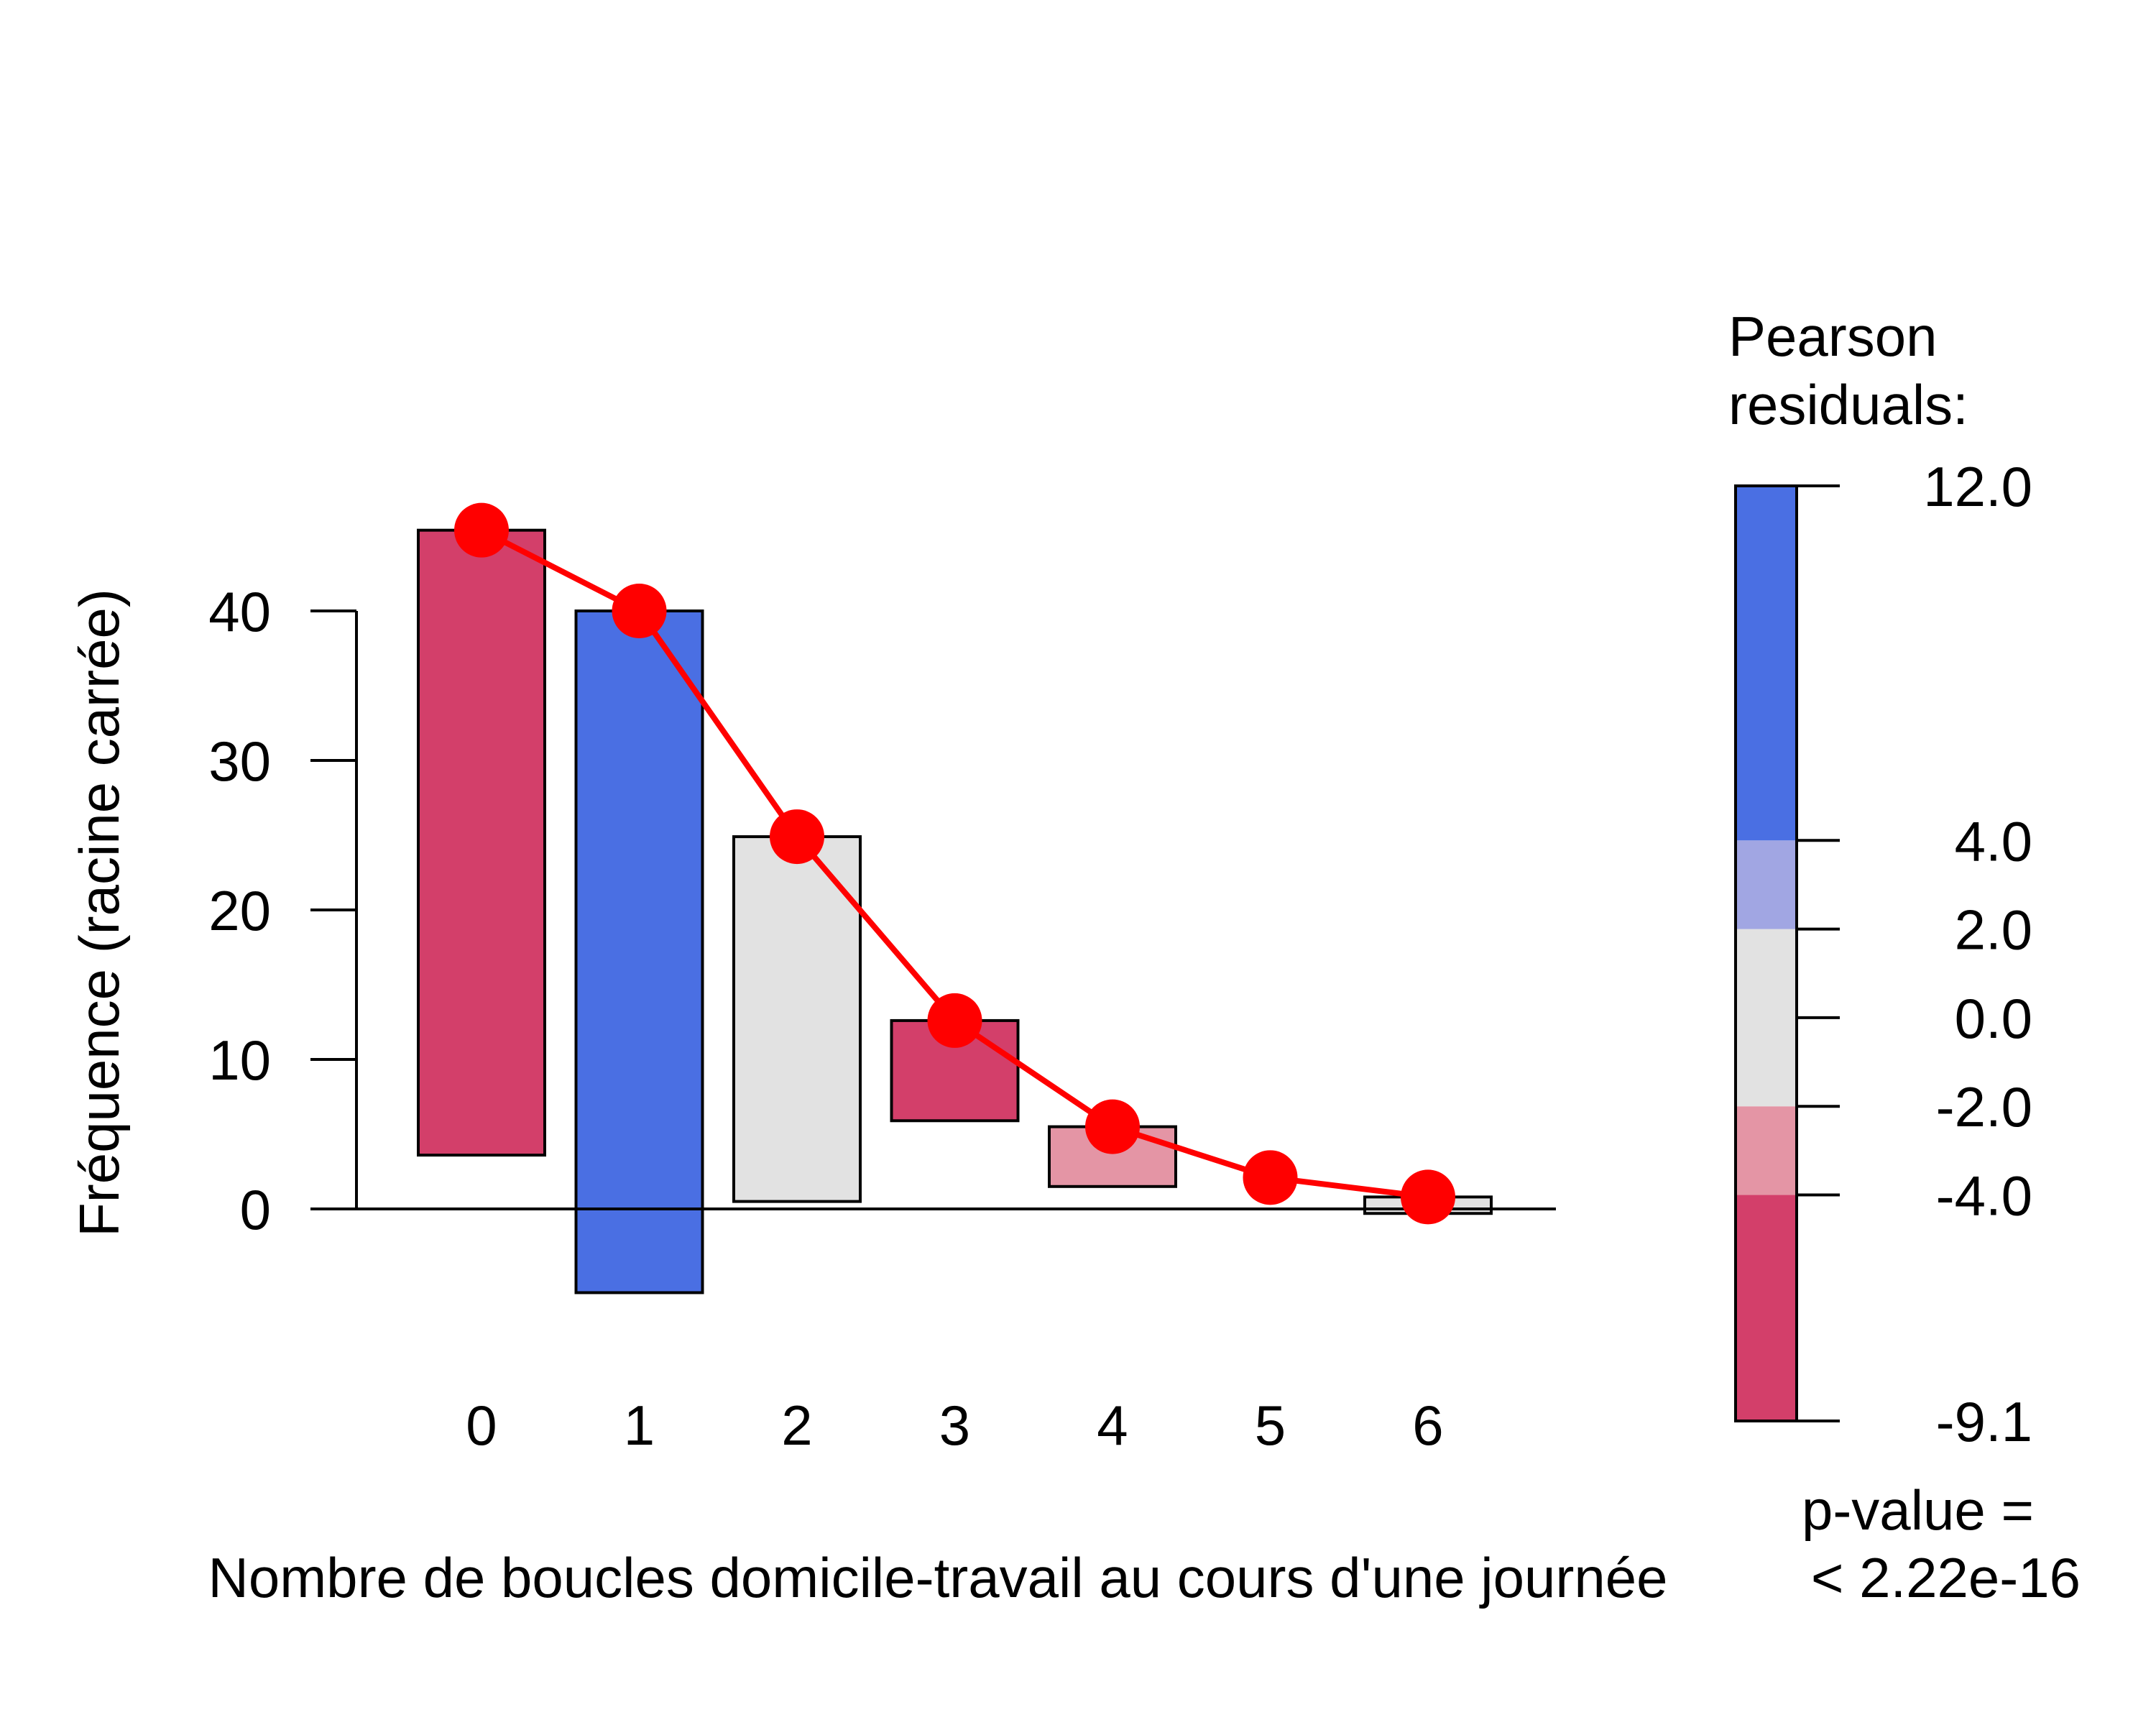 Image resolution: width=2156 pixels, height=1725 pixels. Describe the element at coordinates (239, 761) in the screenshot. I see `y-tick-label-30: 30` at that location.